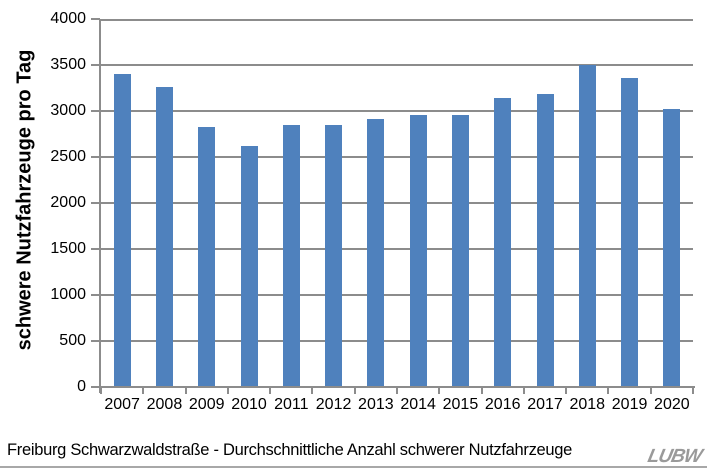 The width and height of the screenshot is (707, 472). Describe the element at coordinates (291, 404) in the screenshot. I see `x-tick-label-2011: 2011` at that location.